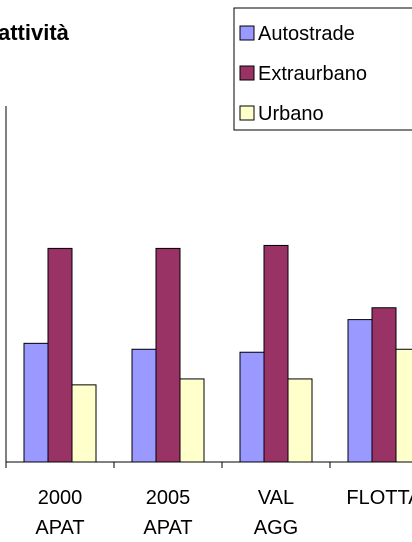 The image size is (412, 542). I want to click on x-tick-label: 2000, so click(60, 498).